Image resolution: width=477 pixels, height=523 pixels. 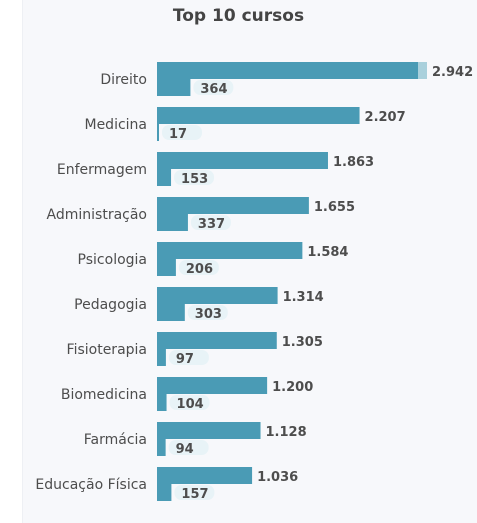 I want to click on category-label: Pedagogia, so click(x=110, y=305).